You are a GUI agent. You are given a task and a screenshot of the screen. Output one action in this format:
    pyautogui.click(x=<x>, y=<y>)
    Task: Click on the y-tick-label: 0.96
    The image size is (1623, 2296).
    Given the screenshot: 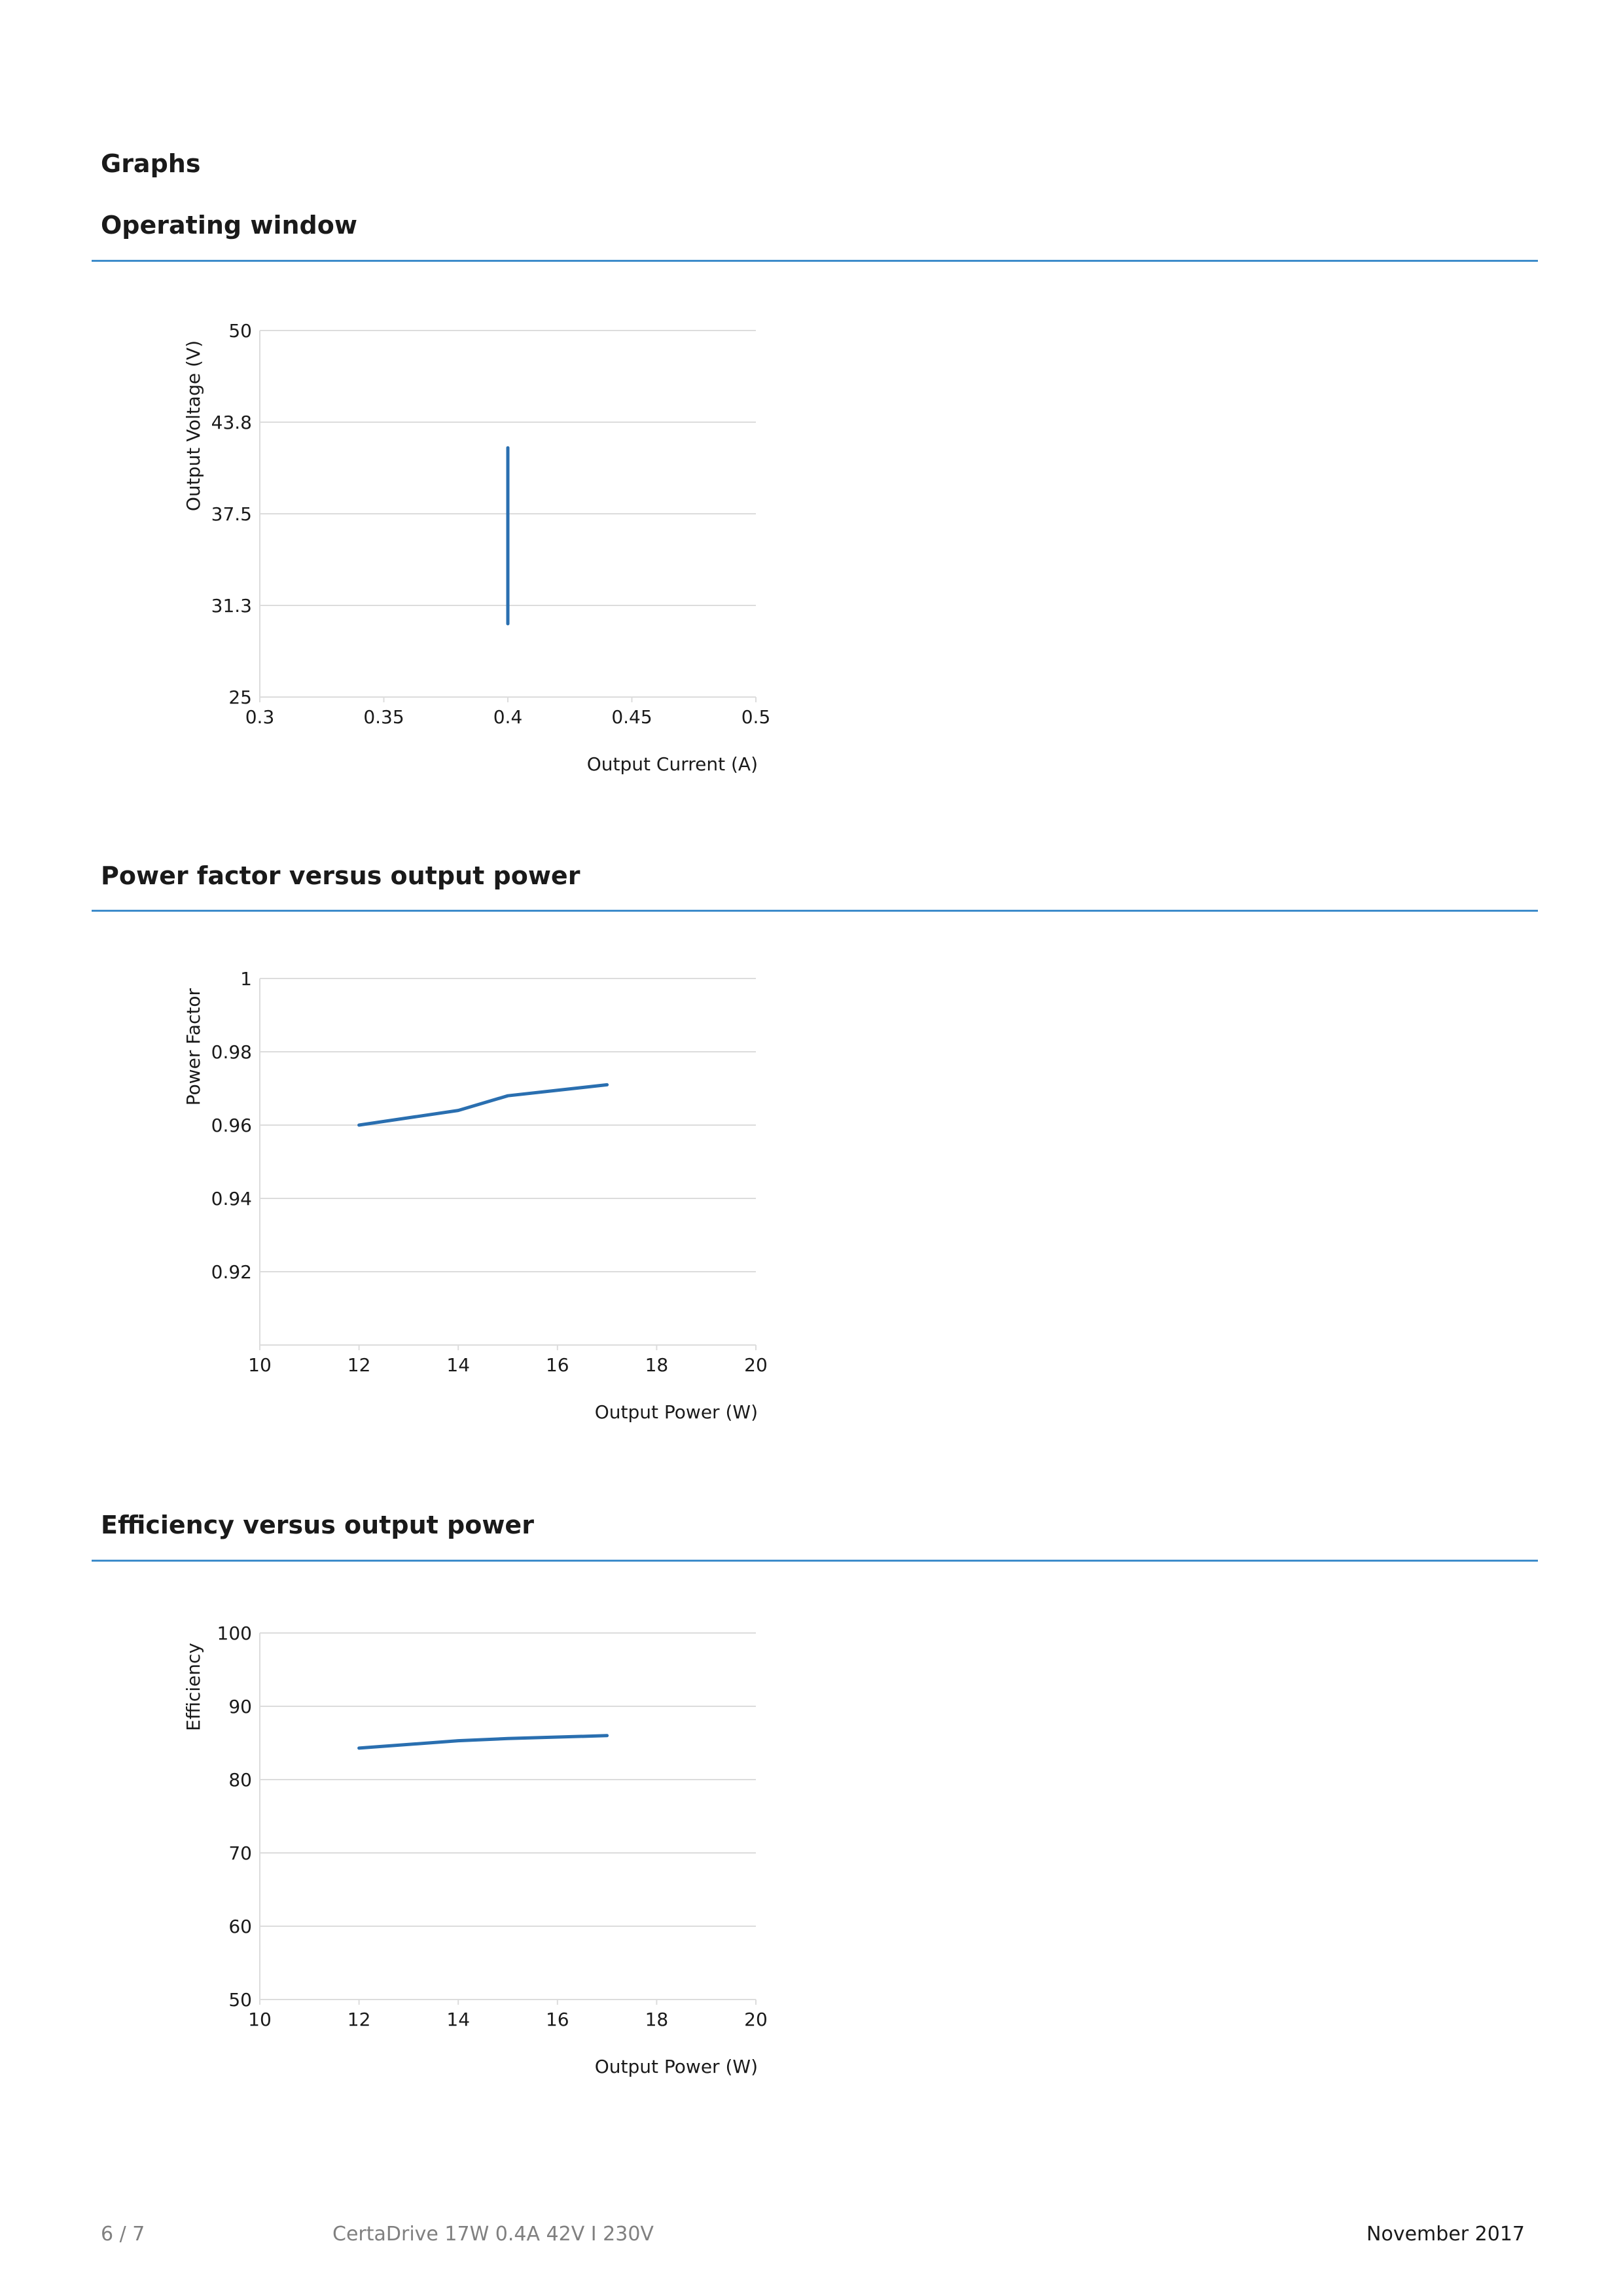 What is the action you would take?
    pyautogui.click(x=232, y=1125)
    